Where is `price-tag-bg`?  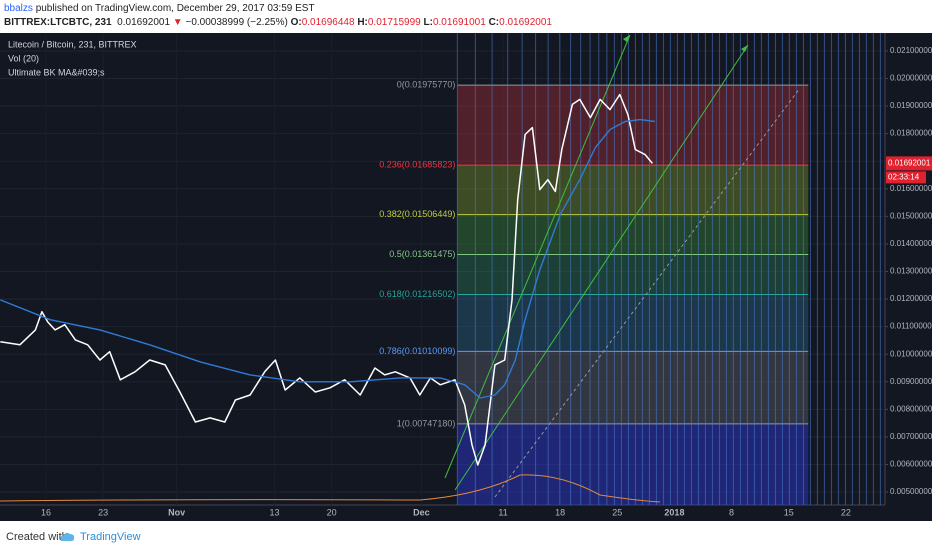
price-tag-bg is located at coordinates (909, 163).